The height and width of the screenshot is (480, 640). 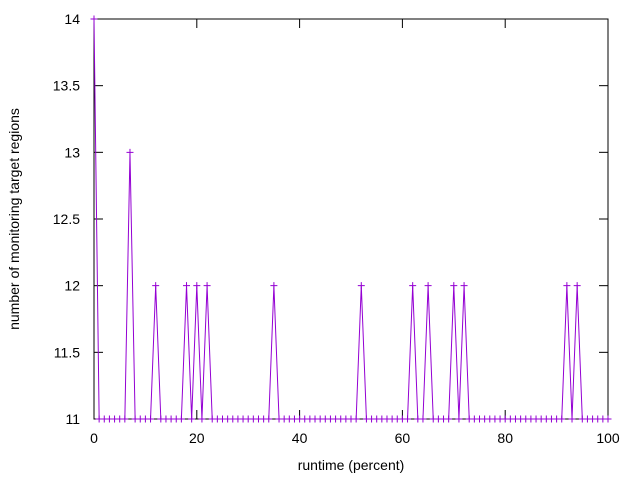 What do you see at coordinates (403, 438) in the screenshot?
I see `x-tick-label: 60` at bounding box center [403, 438].